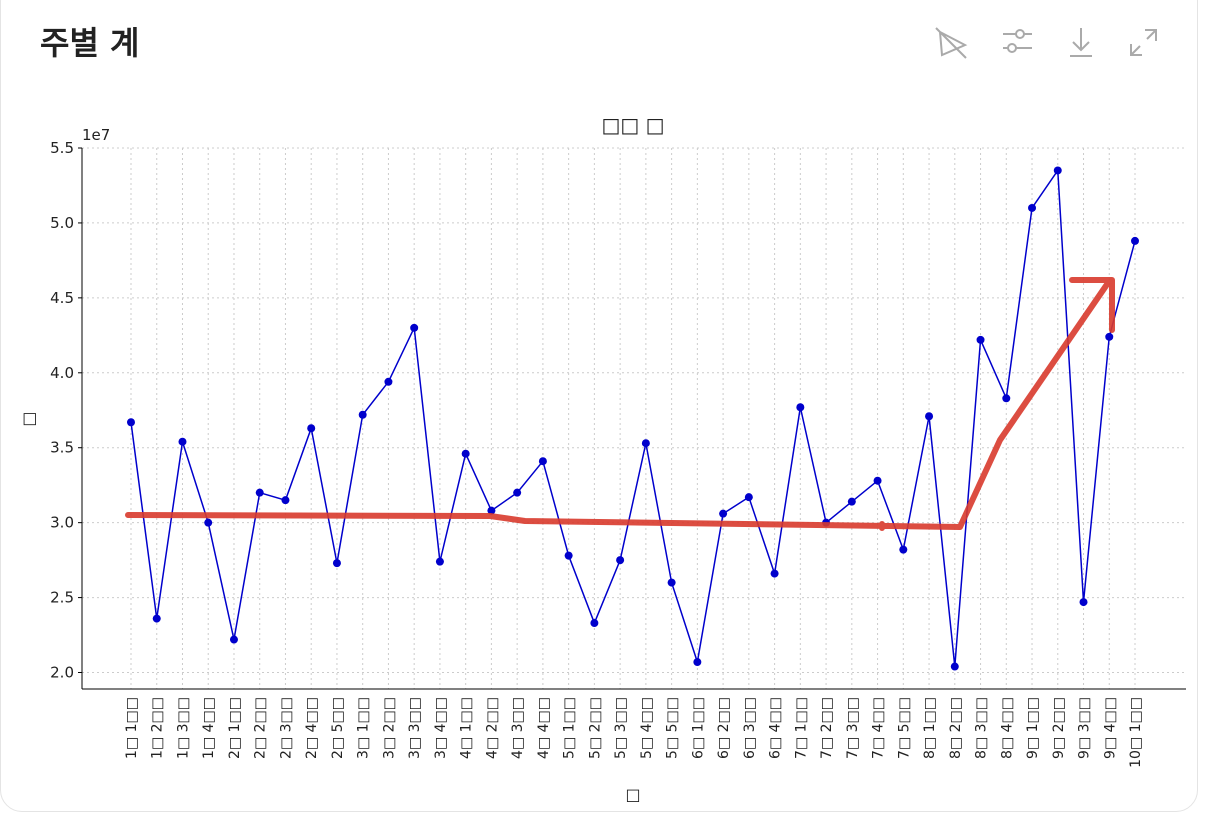  Describe the element at coordinates (415, 728) in the screenshot. I see `x-tick-label: 3□ 3□□` at that location.